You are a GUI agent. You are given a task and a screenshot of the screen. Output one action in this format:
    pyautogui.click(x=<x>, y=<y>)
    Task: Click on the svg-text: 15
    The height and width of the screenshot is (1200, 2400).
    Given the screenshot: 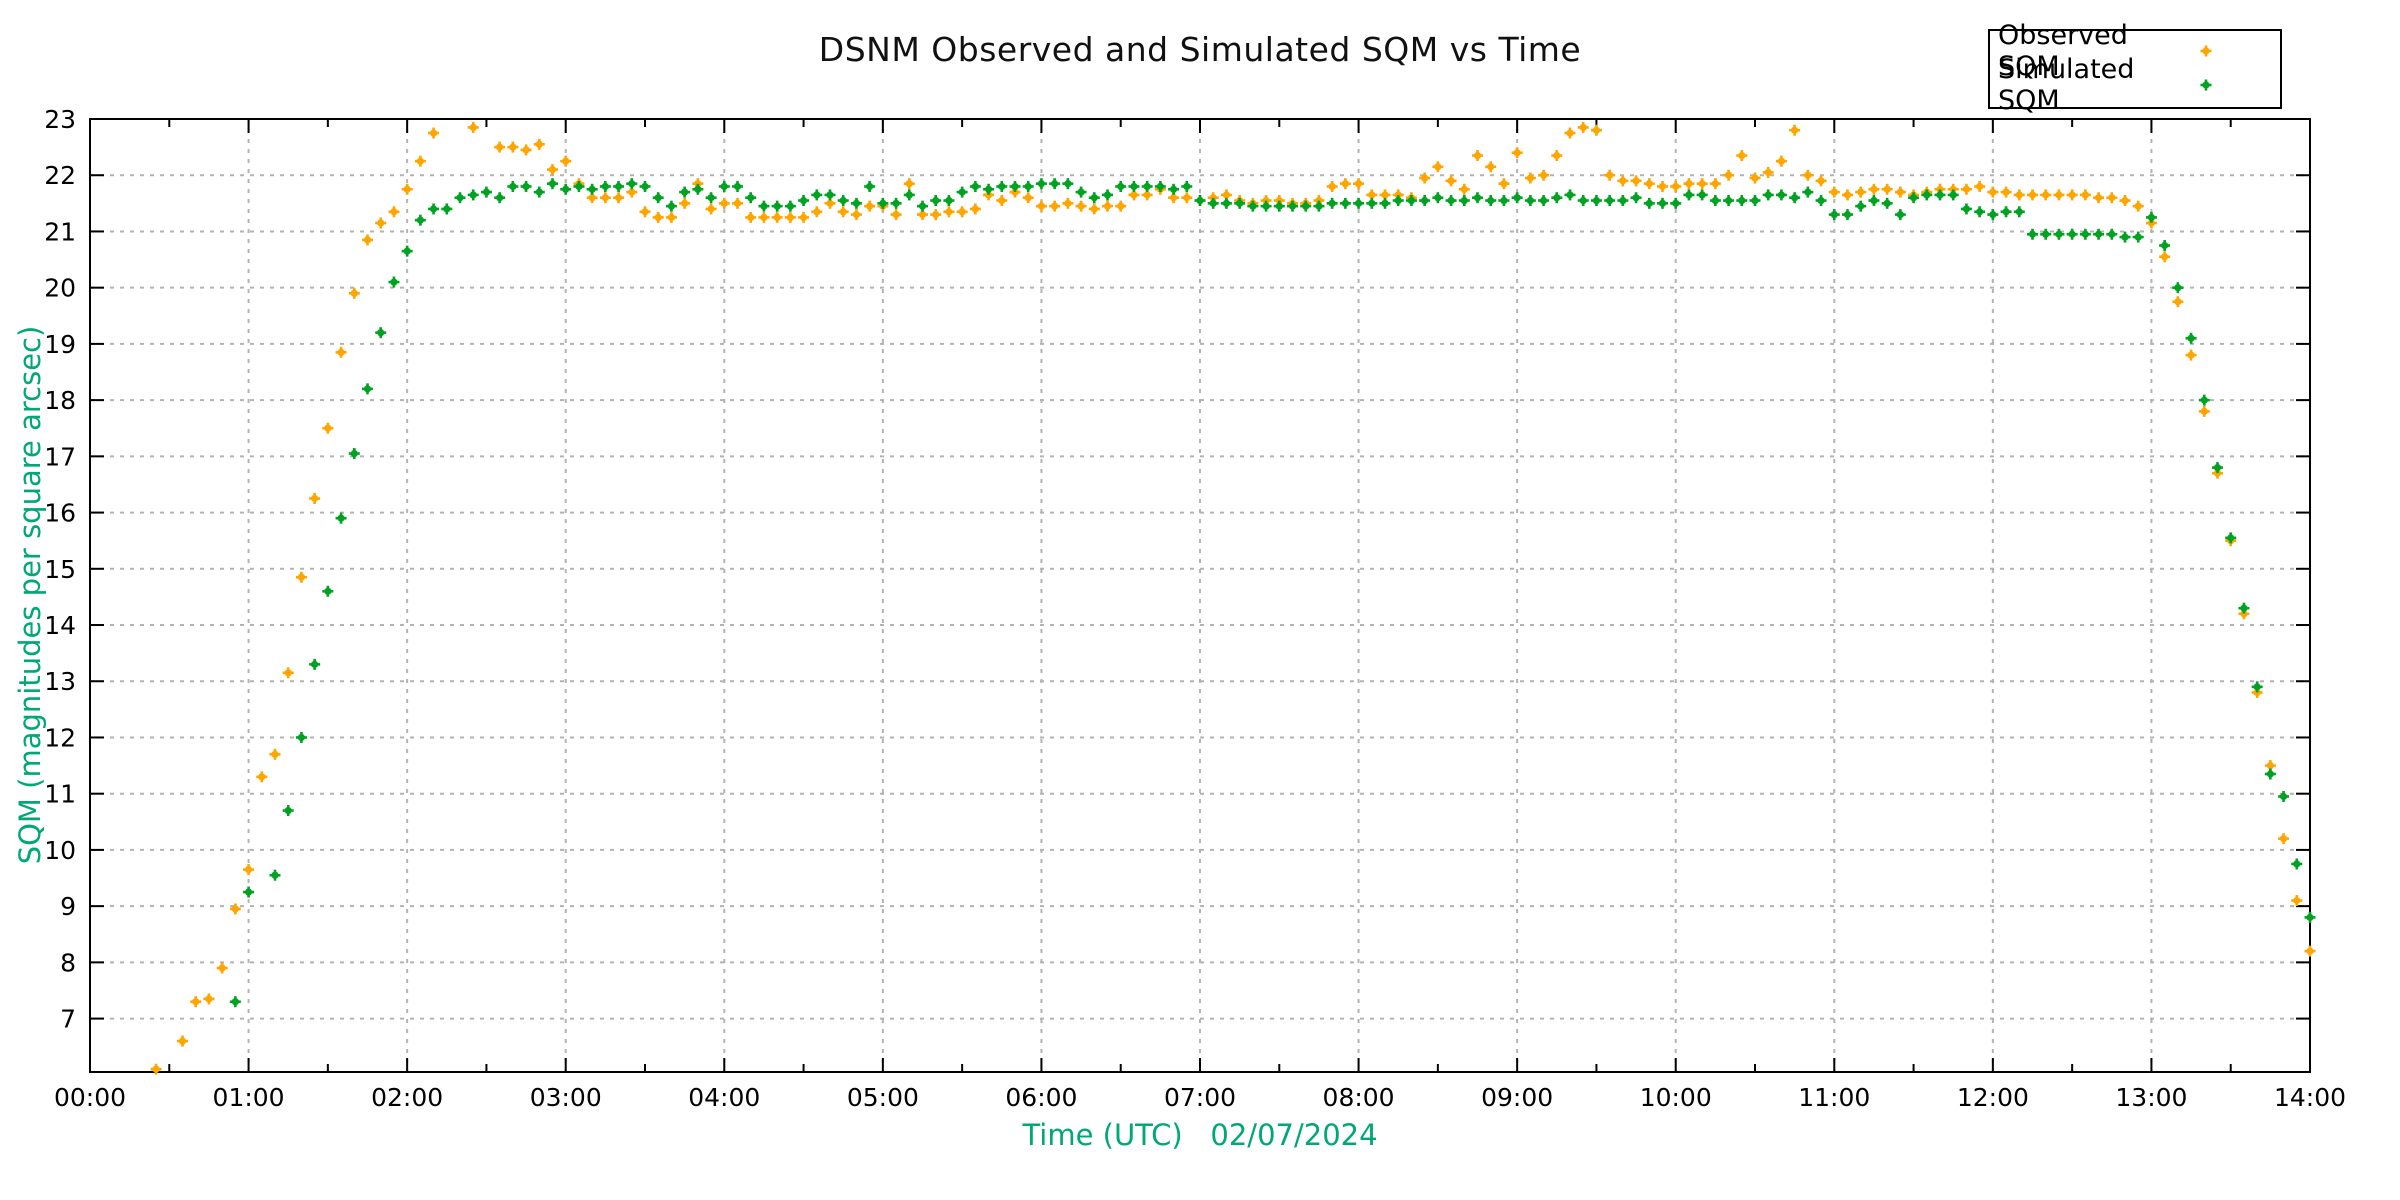 What is the action you would take?
    pyautogui.click(x=60, y=569)
    